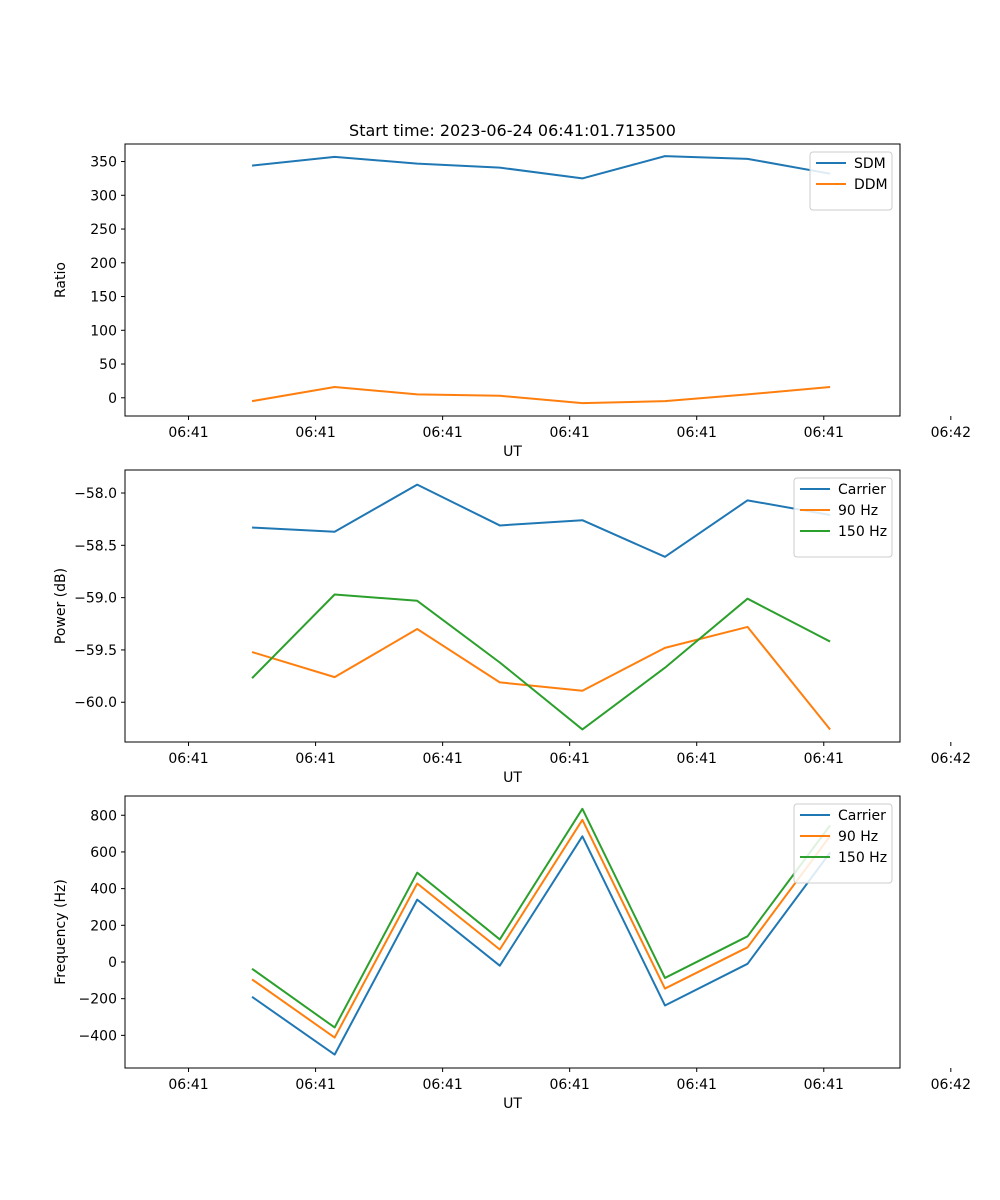 The image size is (1000, 1200). Describe the element at coordinates (95, 651) in the screenshot. I see `y-tick-label: −59.5` at that location.